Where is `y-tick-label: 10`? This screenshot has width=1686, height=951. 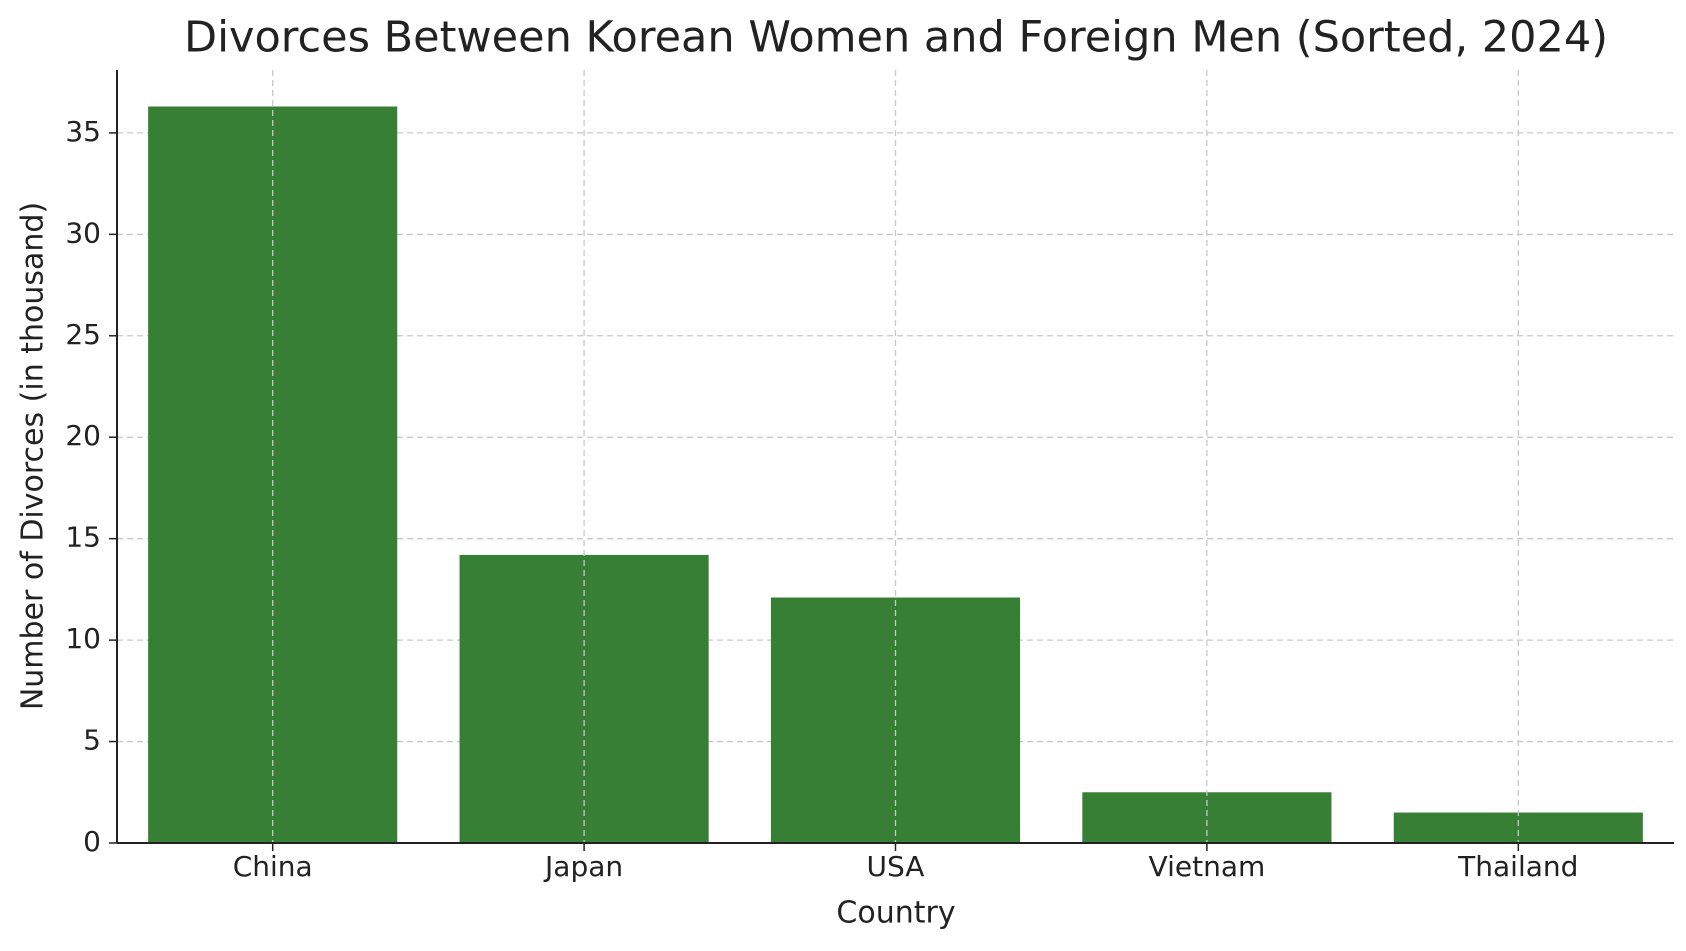 y-tick-label: 10 is located at coordinates (83, 638).